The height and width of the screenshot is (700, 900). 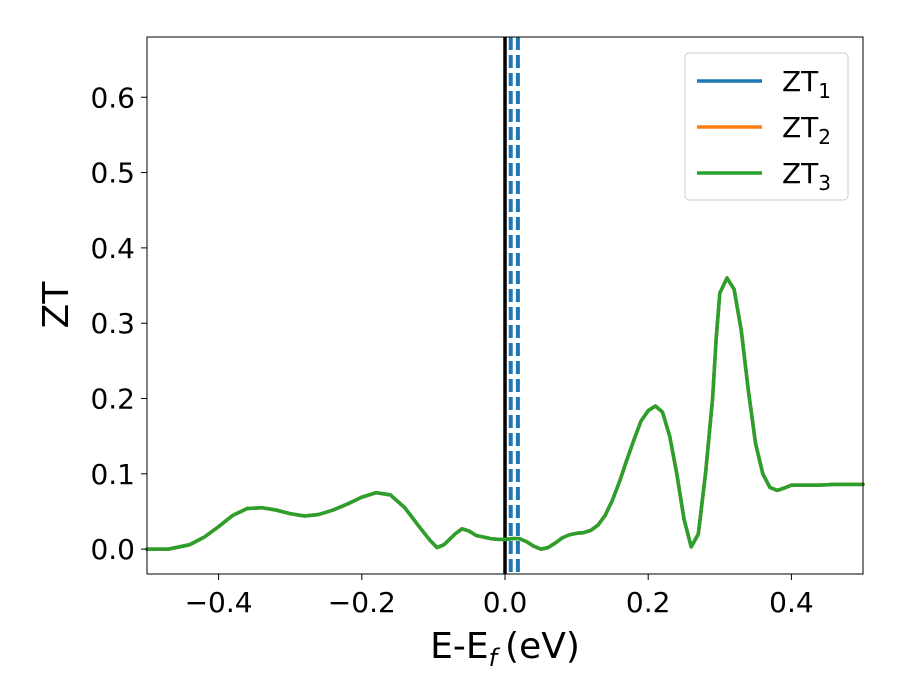 What do you see at coordinates (459, 646) in the screenshot?
I see `x-axis-label-main: E-E` at bounding box center [459, 646].